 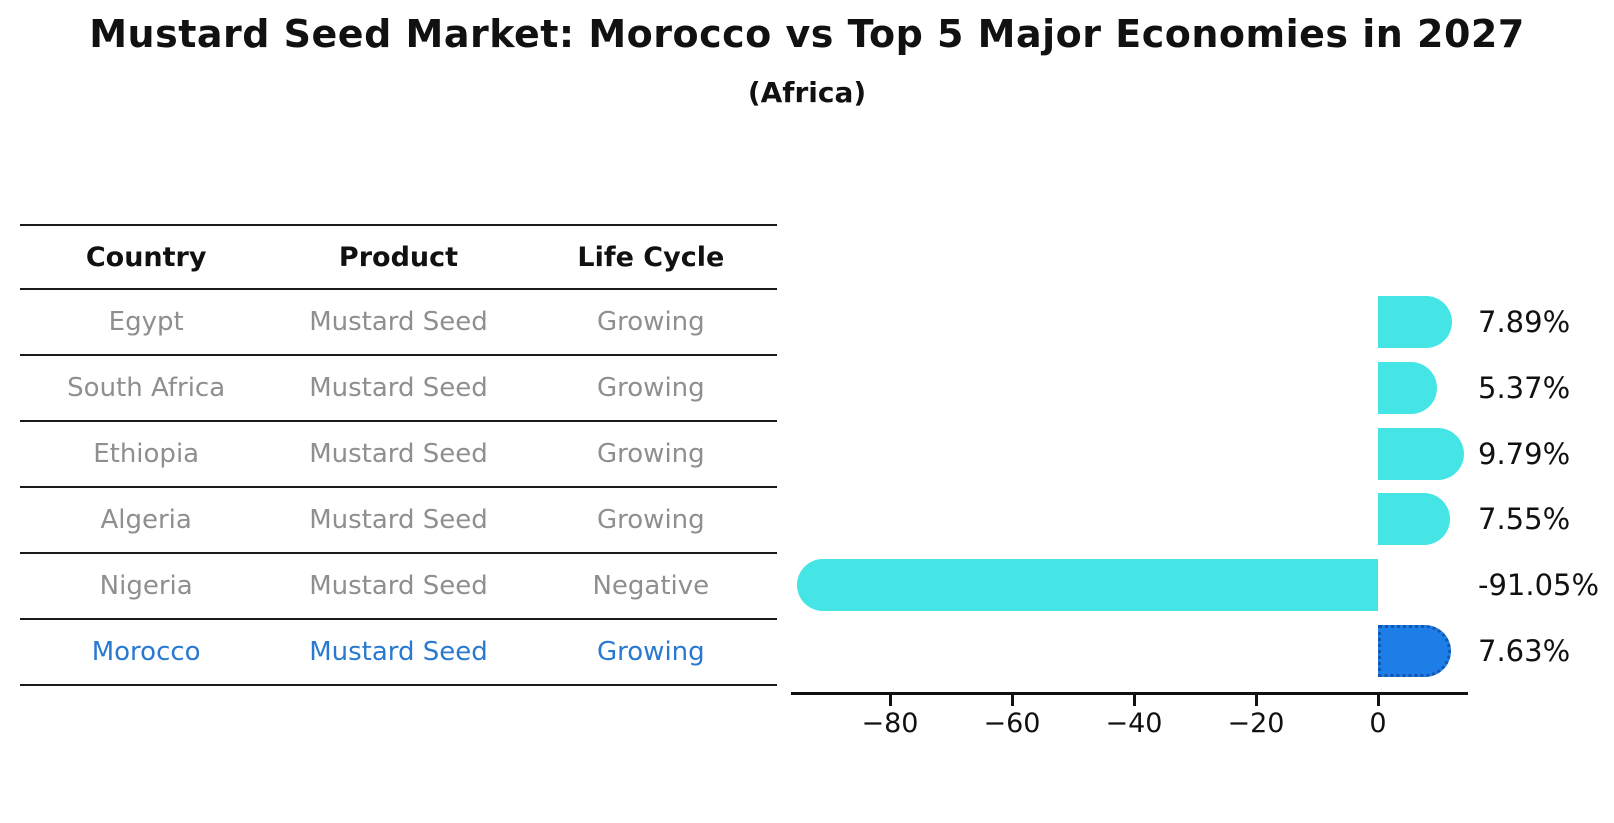 I want to click on country-cell: Egypt, so click(x=146, y=322).